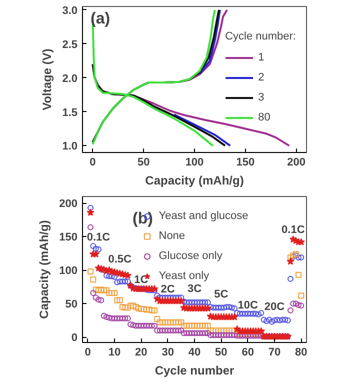 Image resolution: width=344 pixels, height=389 pixels. Describe the element at coordinates (194, 181) in the screenshot. I see `x-axis-title: Capacity (mAh/g)` at that location.